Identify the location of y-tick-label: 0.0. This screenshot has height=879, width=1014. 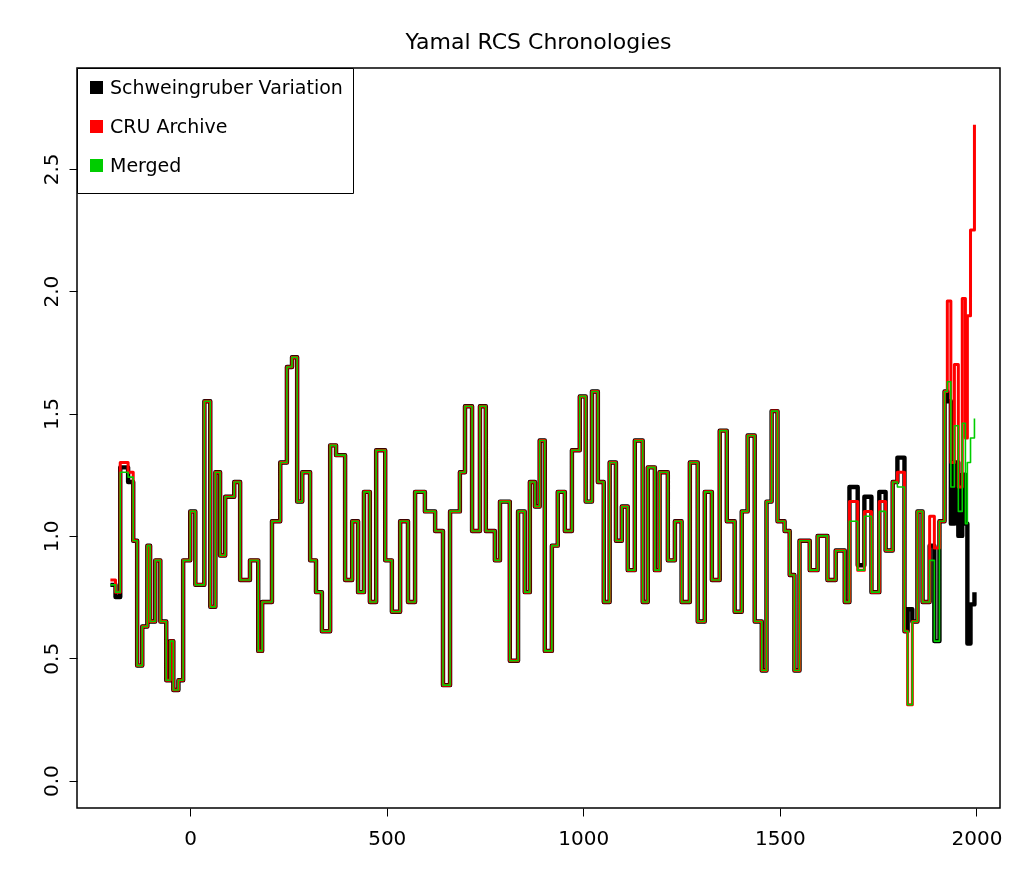
(50, 781).